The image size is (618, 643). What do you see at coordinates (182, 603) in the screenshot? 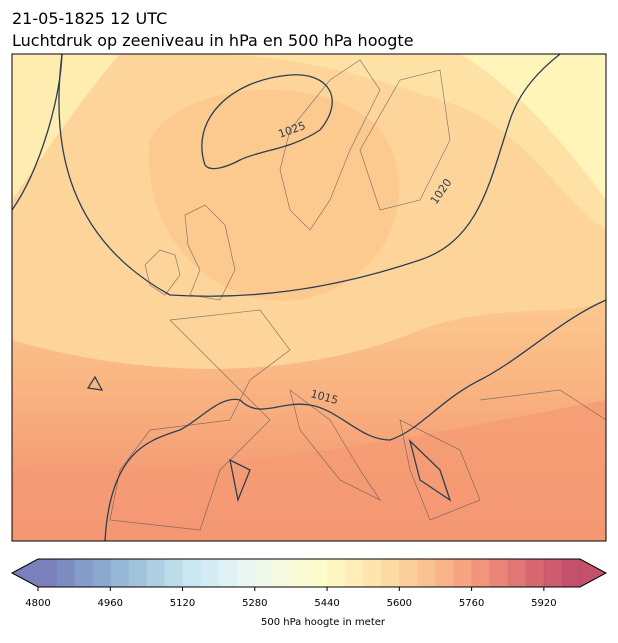
I see `colorbar-tick-label: 5120` at bounding box center [182, 603].